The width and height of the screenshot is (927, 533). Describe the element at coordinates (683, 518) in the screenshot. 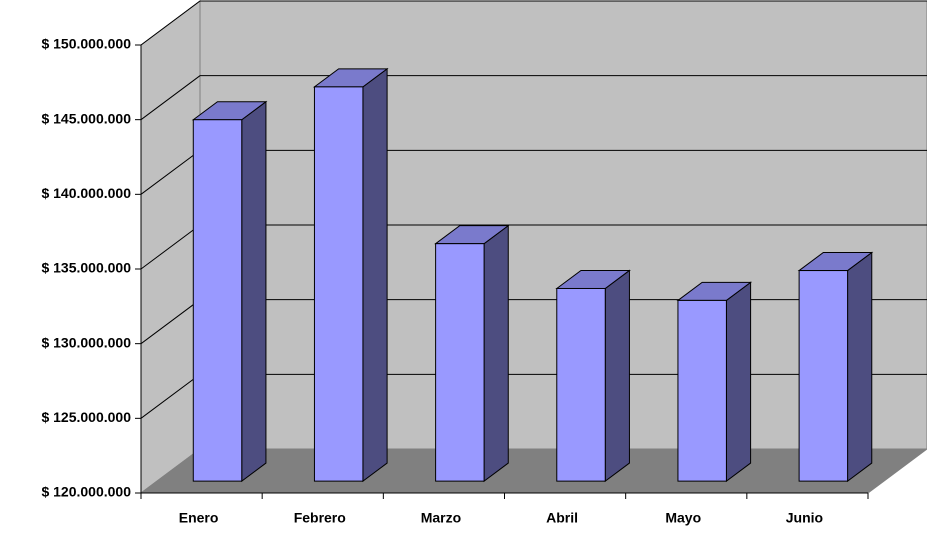

I see `x-tick-label: Mayo` at that location.